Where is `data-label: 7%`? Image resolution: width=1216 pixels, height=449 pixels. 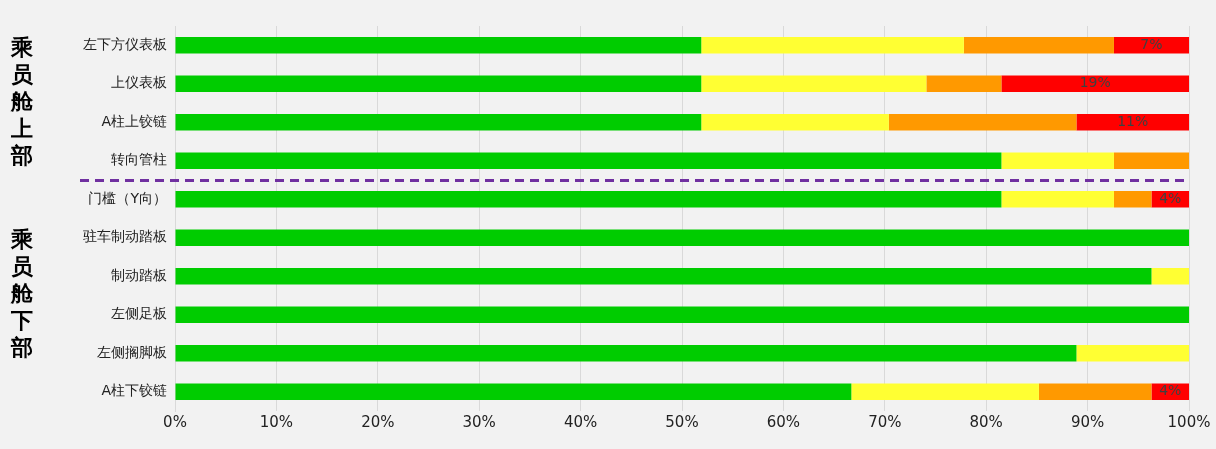 data-label: 7% is located at coordinates (1151, 43).